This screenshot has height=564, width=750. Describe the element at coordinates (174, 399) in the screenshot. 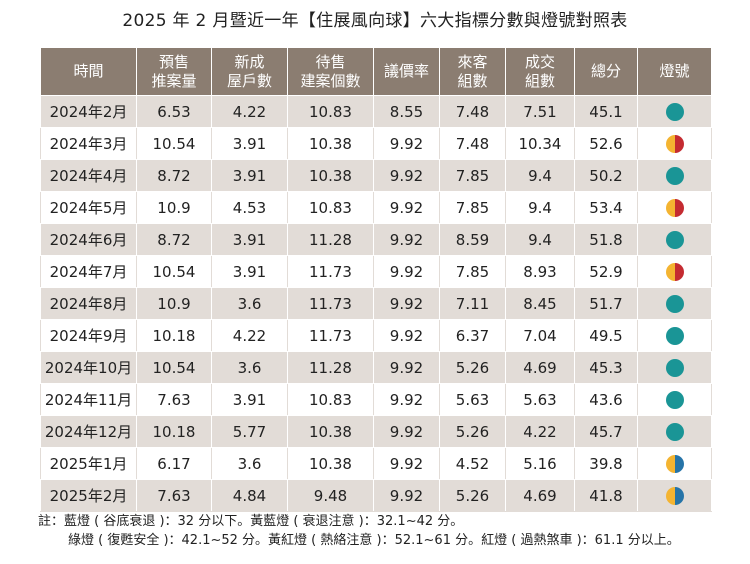

I see `cell-presale: 7.63` at that location.